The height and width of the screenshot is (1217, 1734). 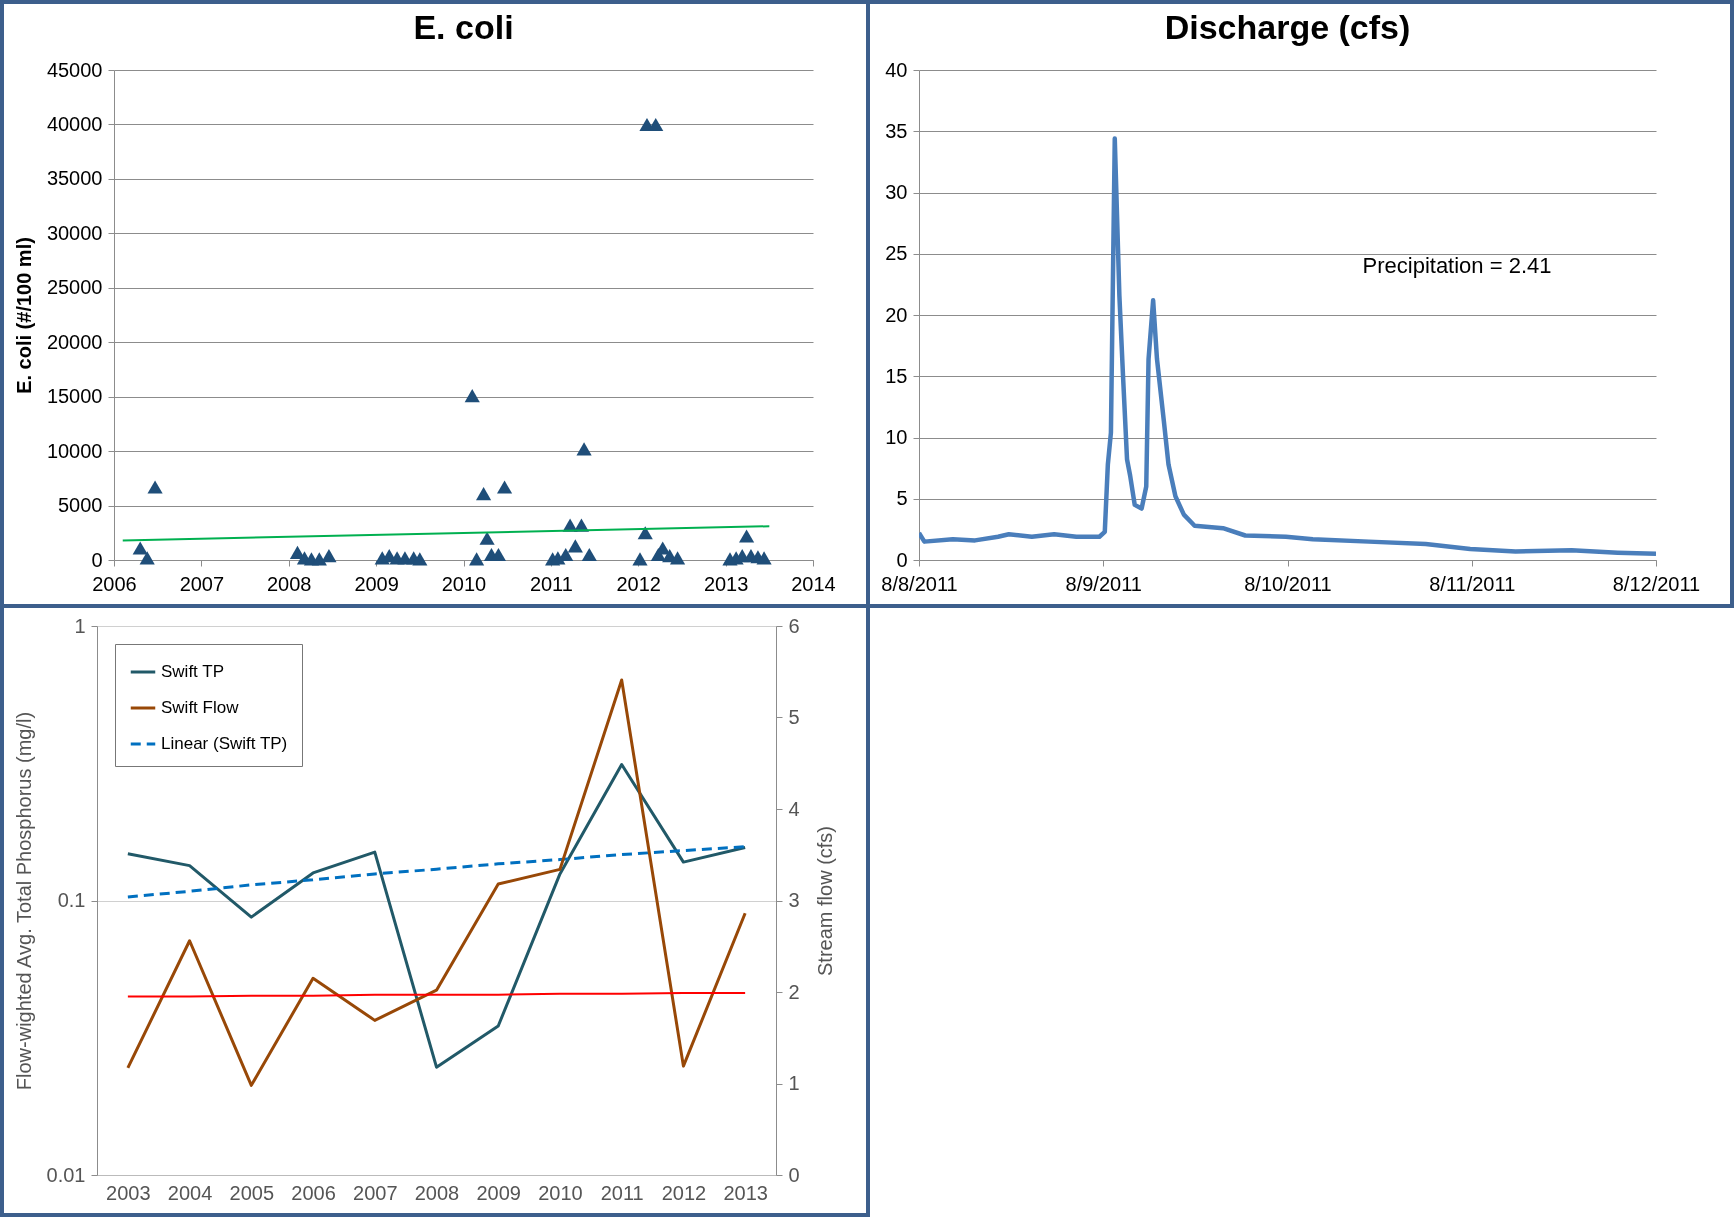 What do you see at coordinates (23, 315) in the screenshot?
I see `y-axis-title: E. coli (#/100 ml)` at bounding box center [23, 315].